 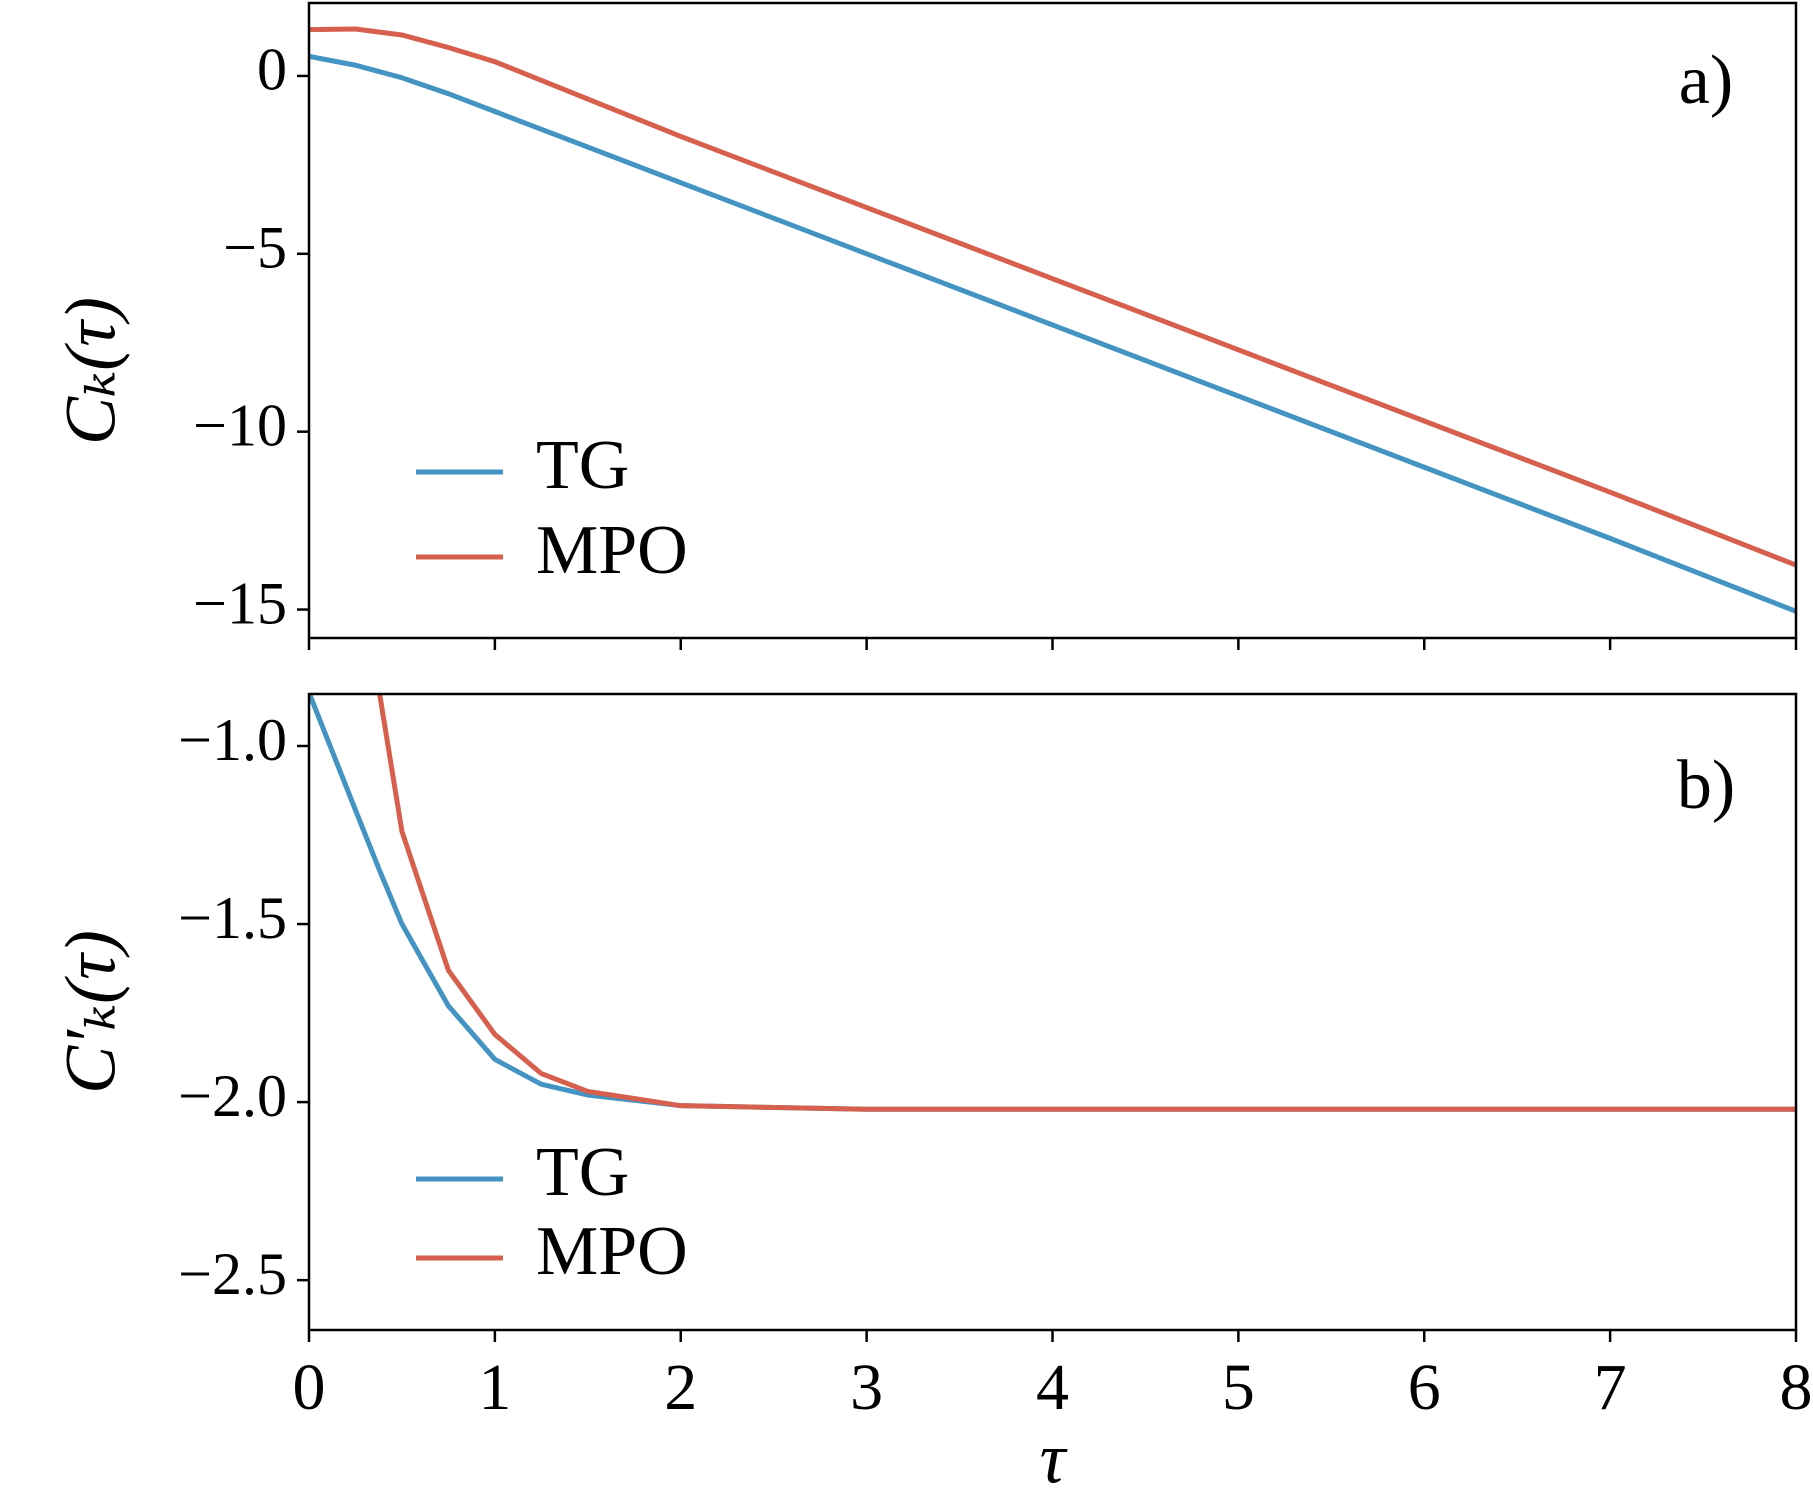 What do you see at coordinates (240, 425) in the screenshot?
I see `y-tick-label: −10` at bounding box center [240, 425].